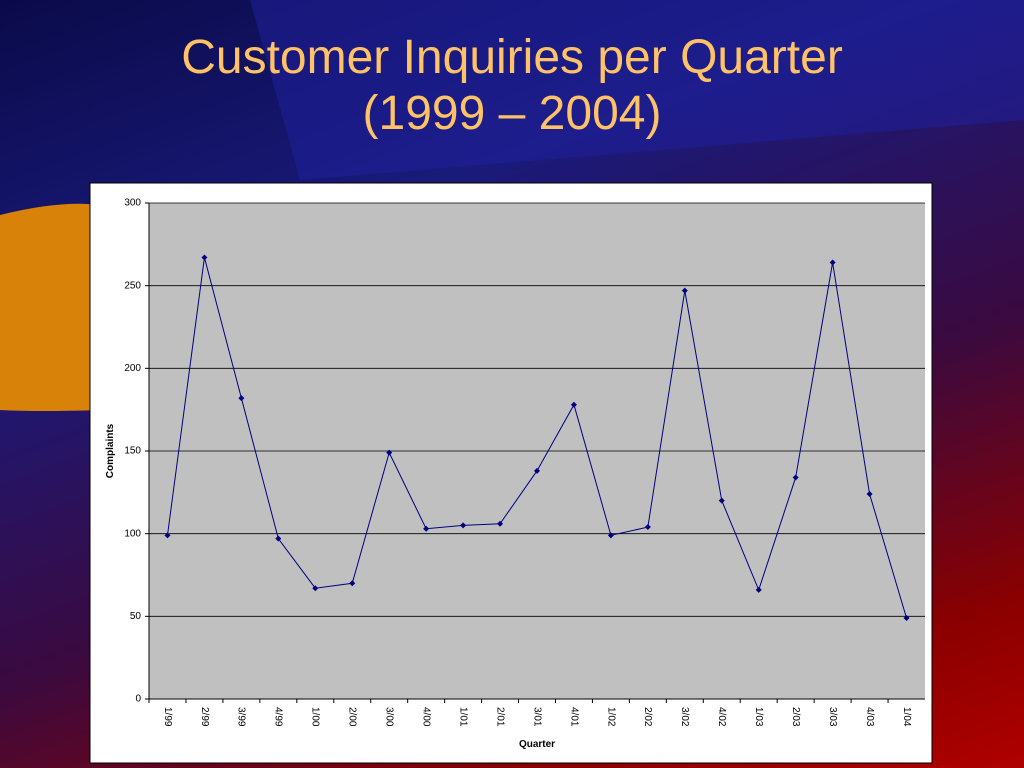 Image resolution: width=1024 pixels, height=768 pixels. I want to click on y-tick-label: 250, so click(132, 285).